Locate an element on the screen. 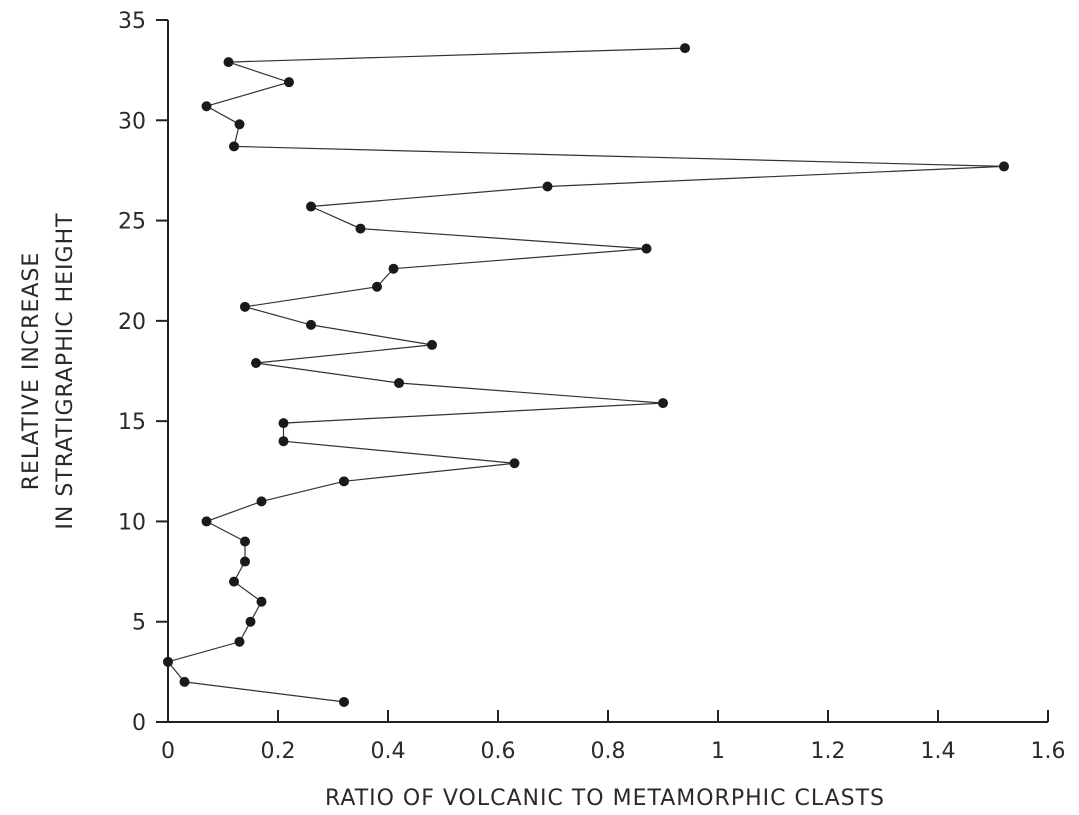 Image resolution: width=1079 pixels, height=815 pixels. y-tick-label: 20 is located at coordinates (132, 322).